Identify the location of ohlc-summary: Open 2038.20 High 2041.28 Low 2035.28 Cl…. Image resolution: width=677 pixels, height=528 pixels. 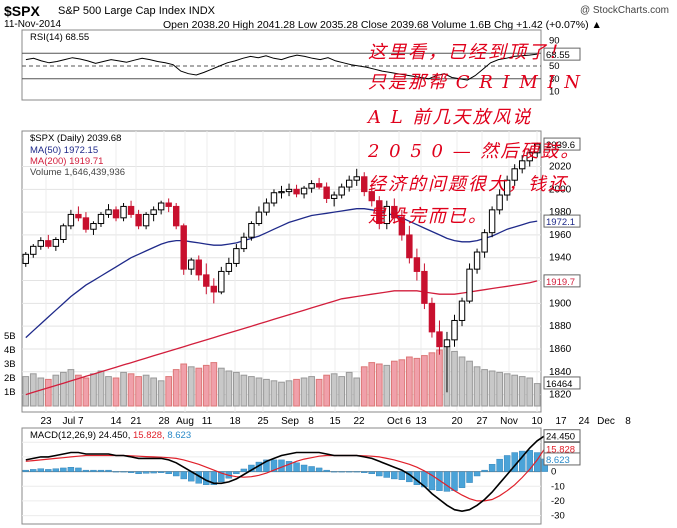
(382, 25).